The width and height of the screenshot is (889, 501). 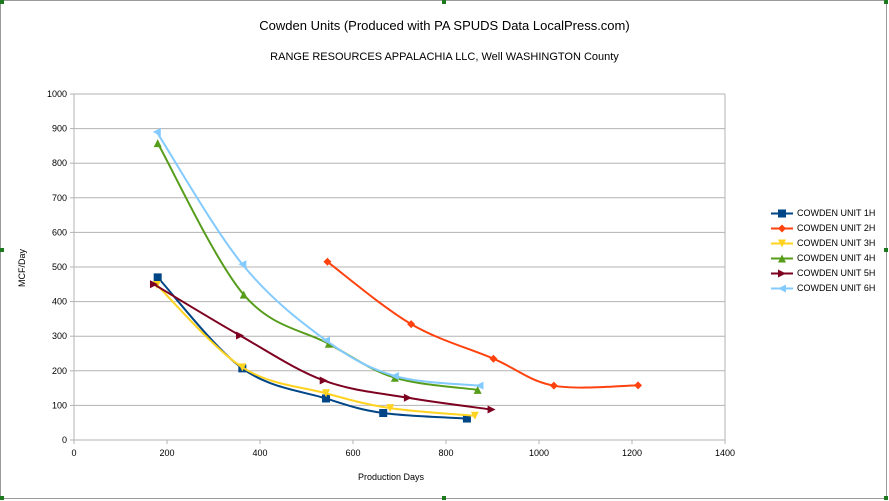 What do you see at coordinates (836, 258) in the screenshot?
I see `legend-label: COWDEN UNIT 4H` at bounding box center [836, 258].